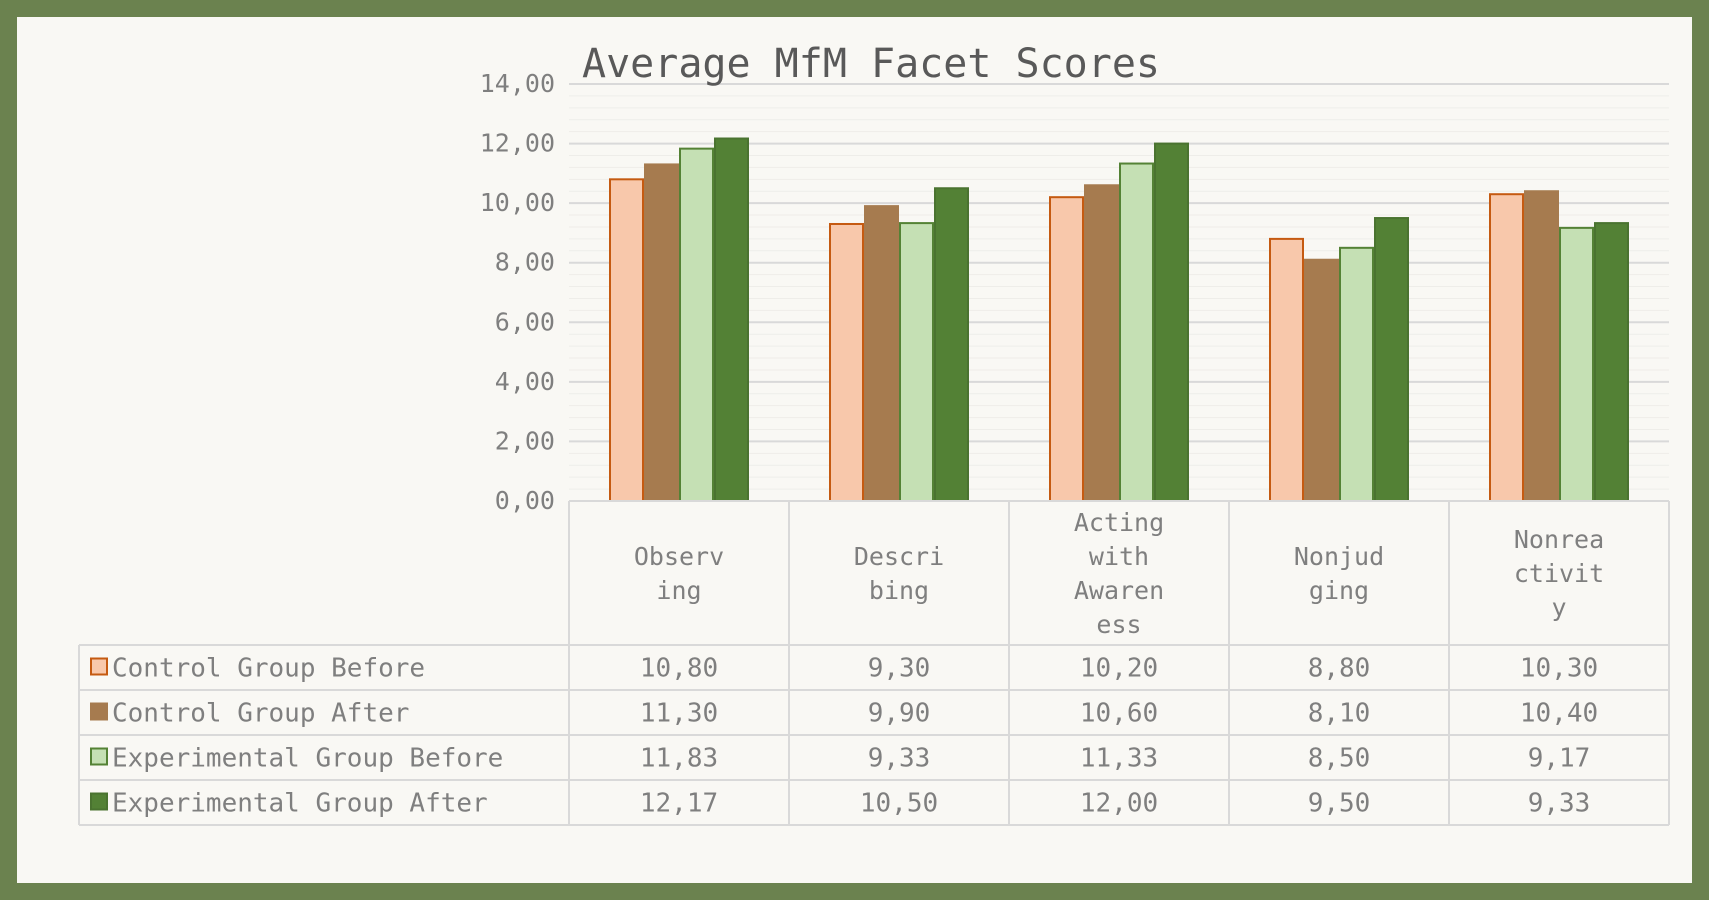 This screenshot has width=1709, height=900. I want to click on data-label: 10,50, so click(899, 804).